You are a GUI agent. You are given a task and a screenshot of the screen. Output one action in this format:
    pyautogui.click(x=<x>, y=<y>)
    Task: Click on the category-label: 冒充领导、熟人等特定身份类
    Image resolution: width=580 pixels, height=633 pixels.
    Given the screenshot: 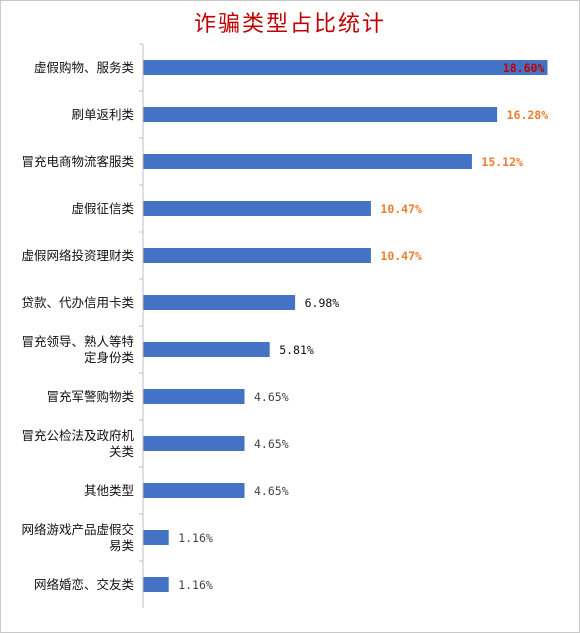 What is the action you would take?
    pyautogui.click(x=77, y=349)
    